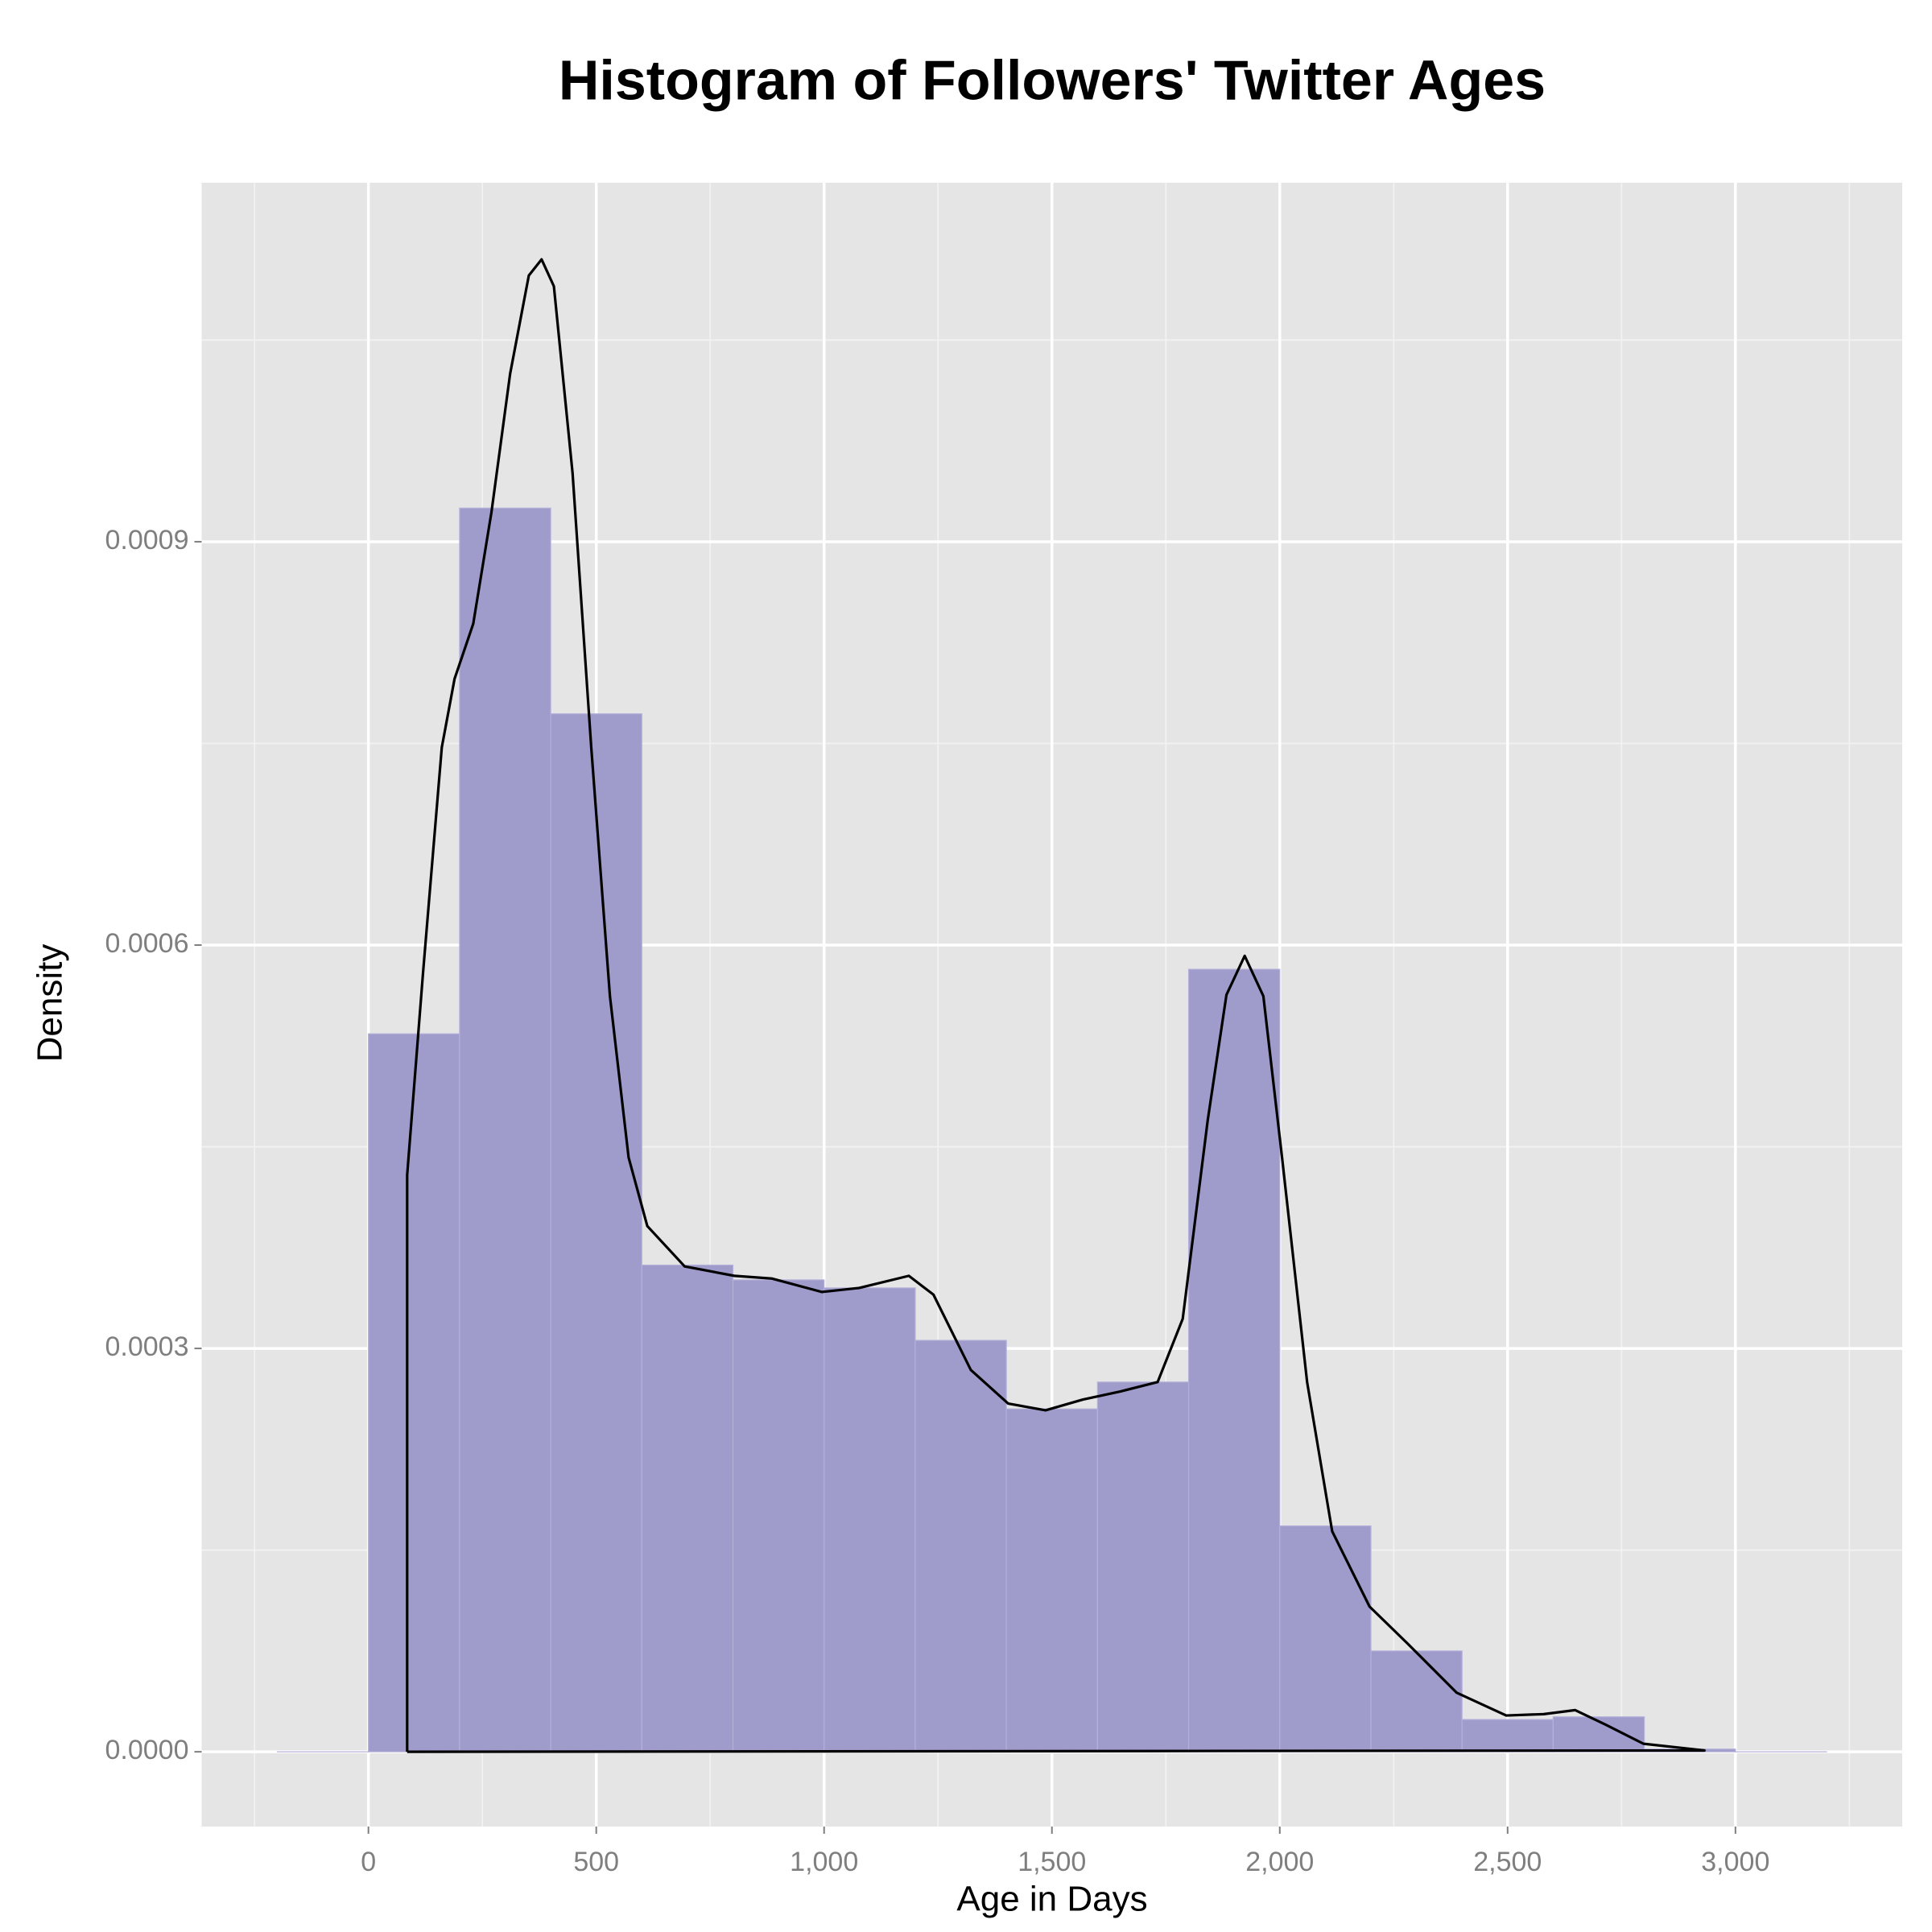 The image size is (1932, 1932). I want to click on chart-title: Histogram of Followers' Twitter Ages, so click(1052, 79).